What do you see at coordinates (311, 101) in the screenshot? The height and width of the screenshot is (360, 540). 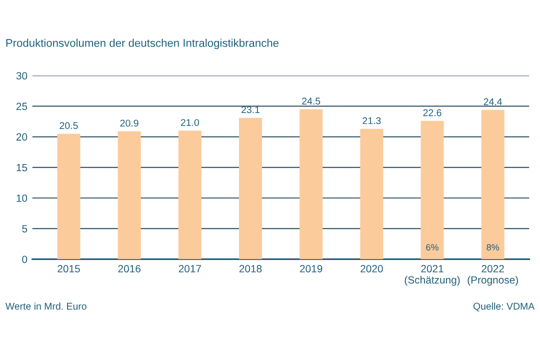 I see `data-label: 24.5` at bounding box center [311, 101].